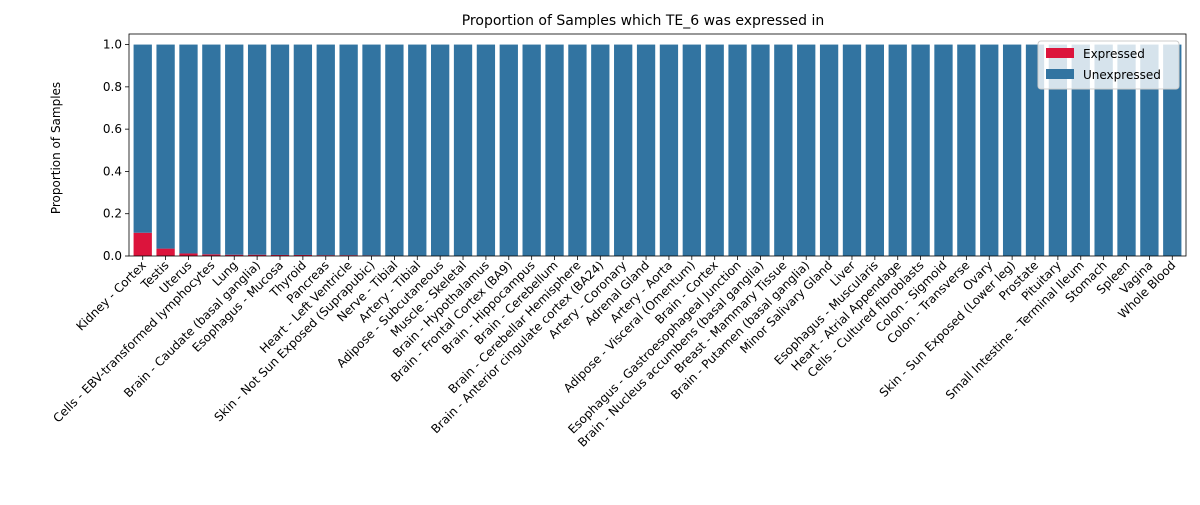  I want to click on y-ticks-group: 0.0 0.2 0.4 0.6 0.8 1.0, so click(116, 150).